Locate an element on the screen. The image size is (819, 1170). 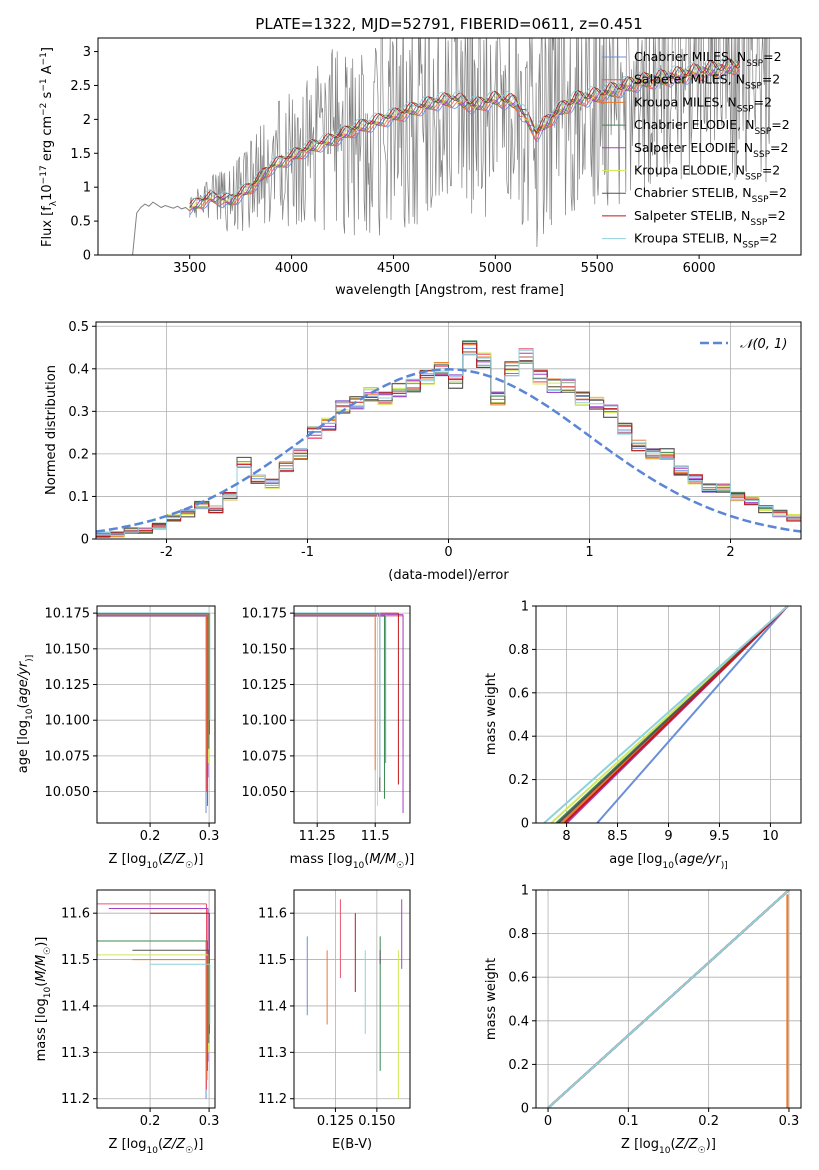
x-tick-label: 5000 is located at coordinates (495, 268).